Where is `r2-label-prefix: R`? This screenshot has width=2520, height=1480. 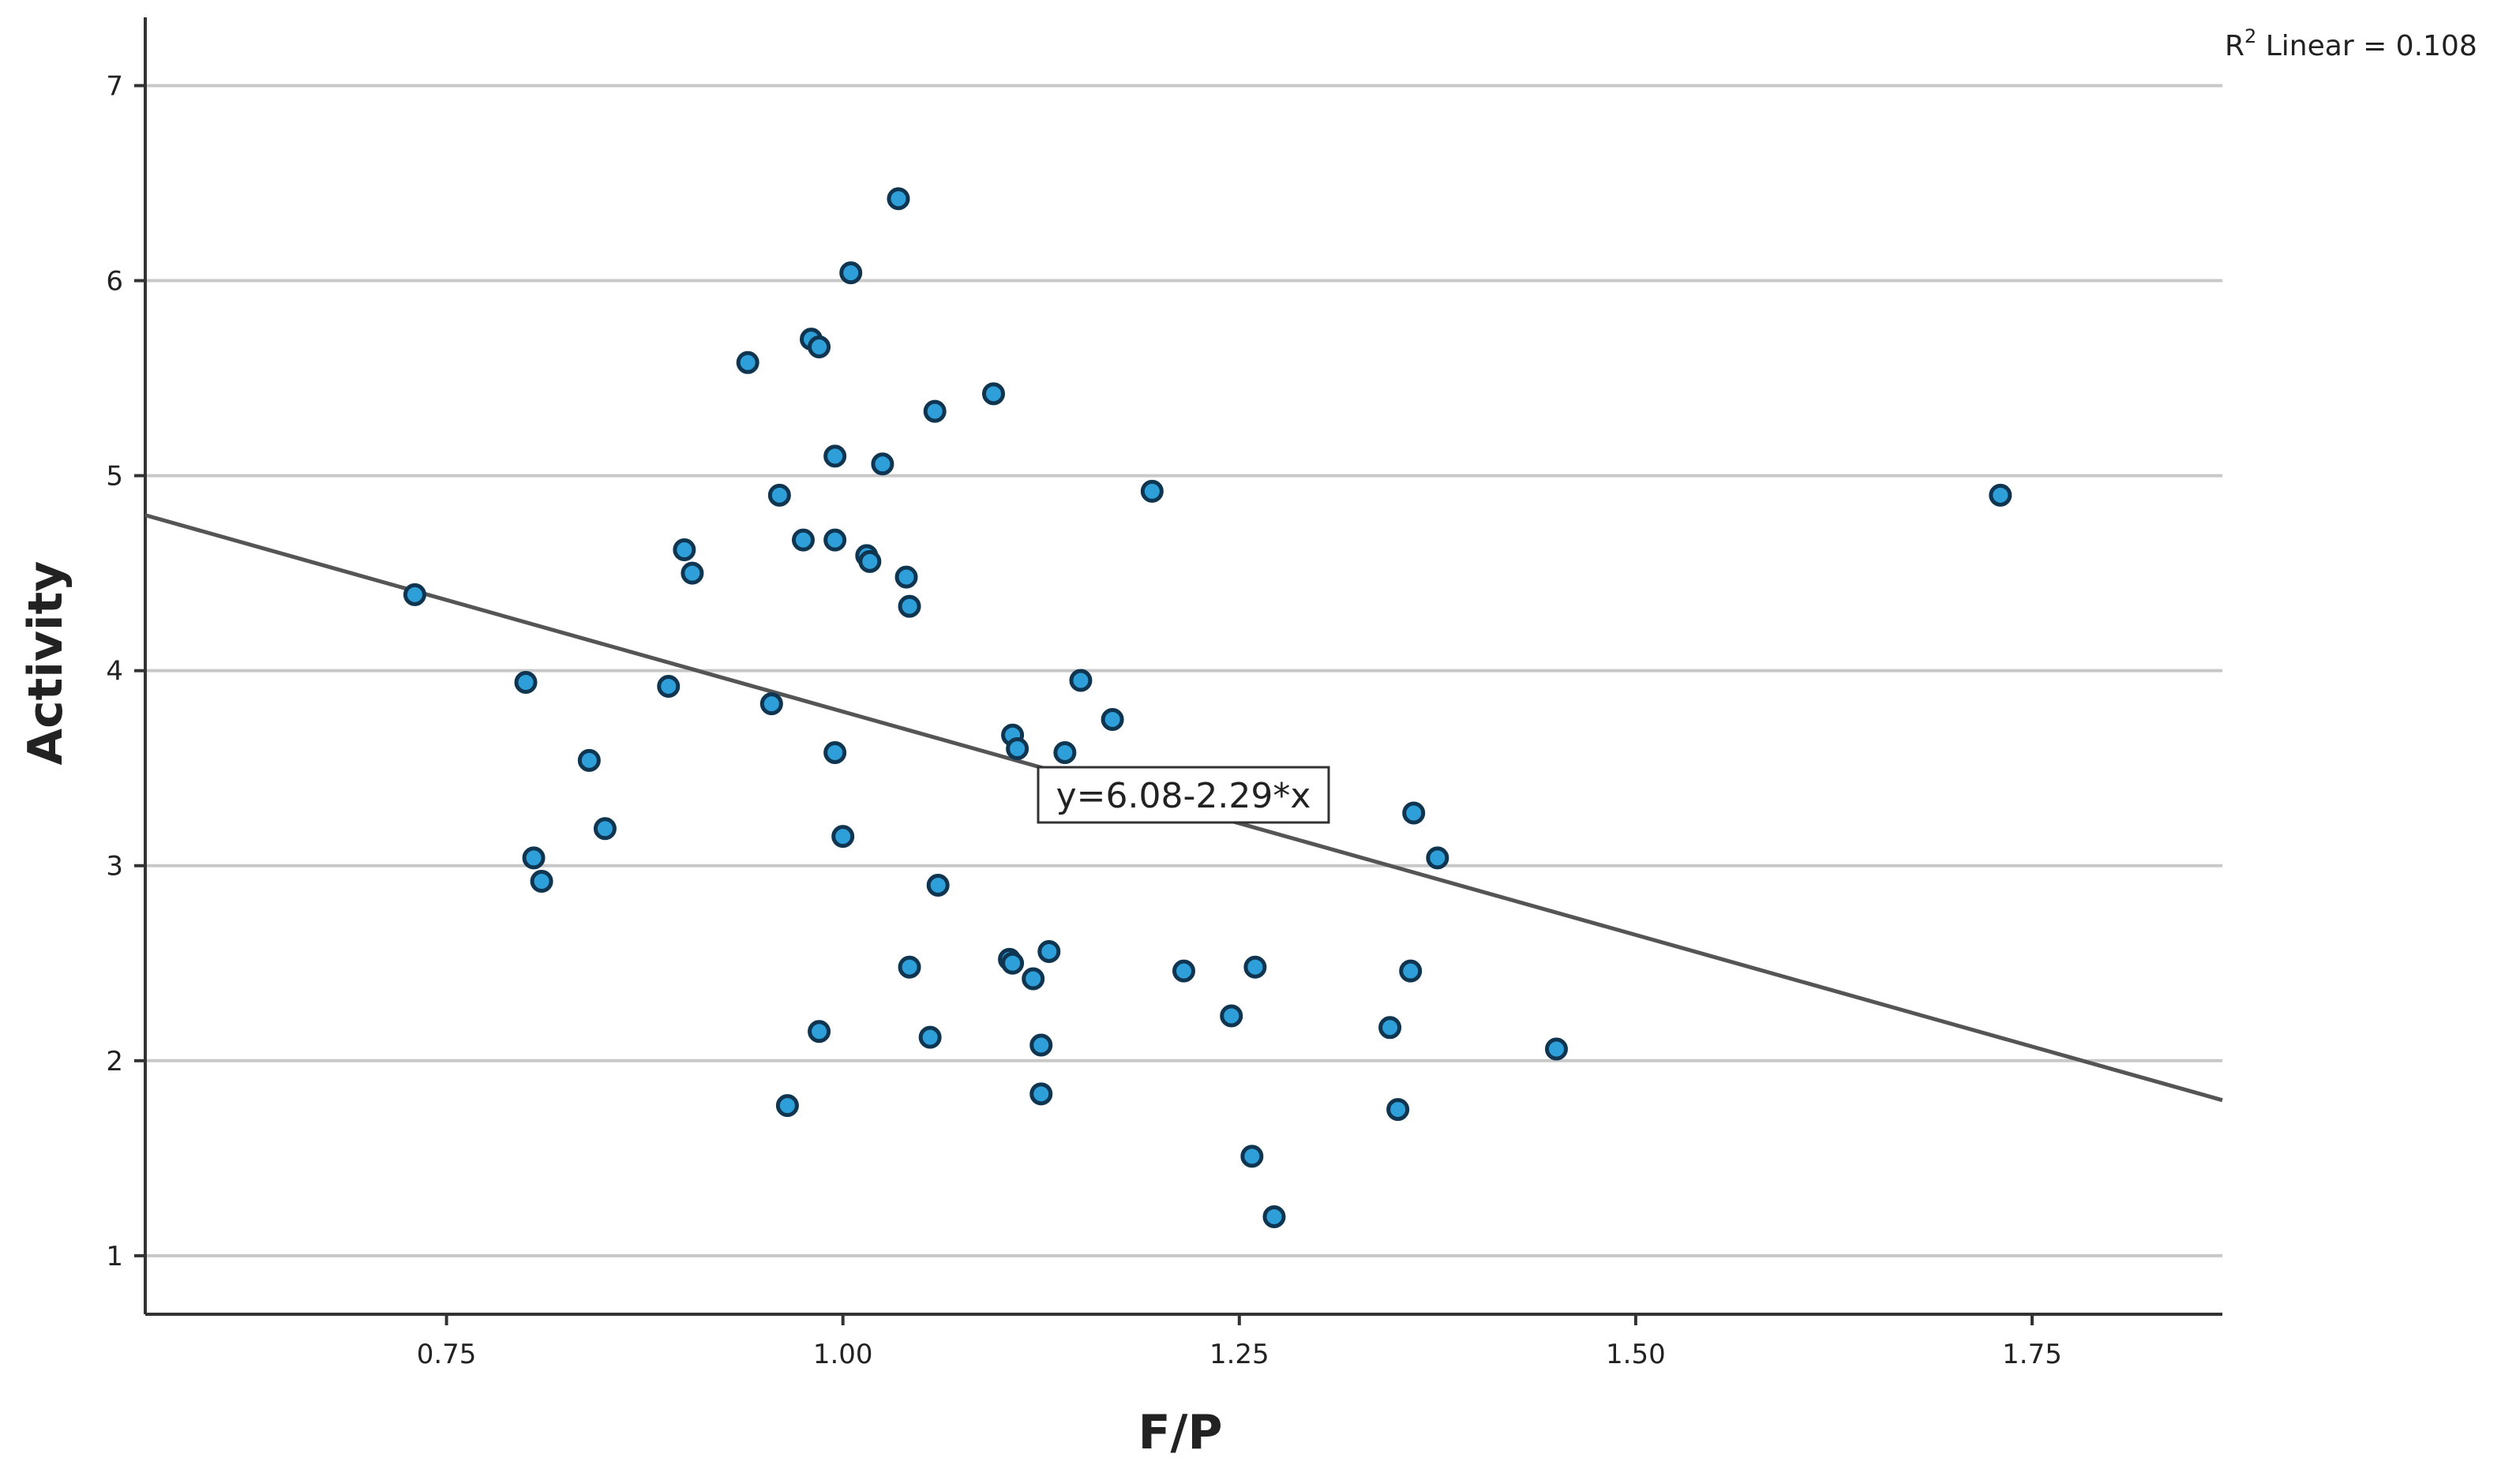 r2-label-prefix: R is located at coordinates (2234, 46).